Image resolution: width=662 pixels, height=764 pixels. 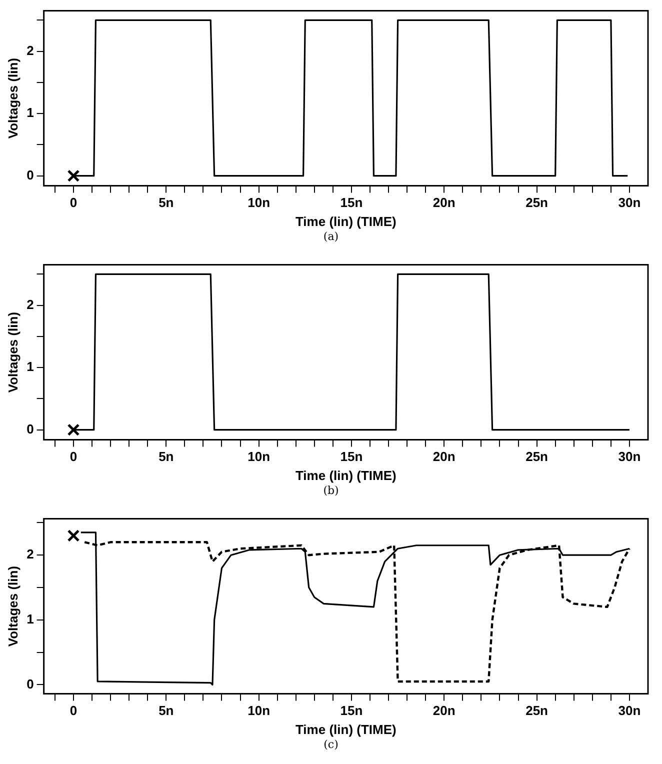 What do you see at coordinates (331, 237) in the screenshot?
I see `text: (a)` at bounding box center [331, 237].